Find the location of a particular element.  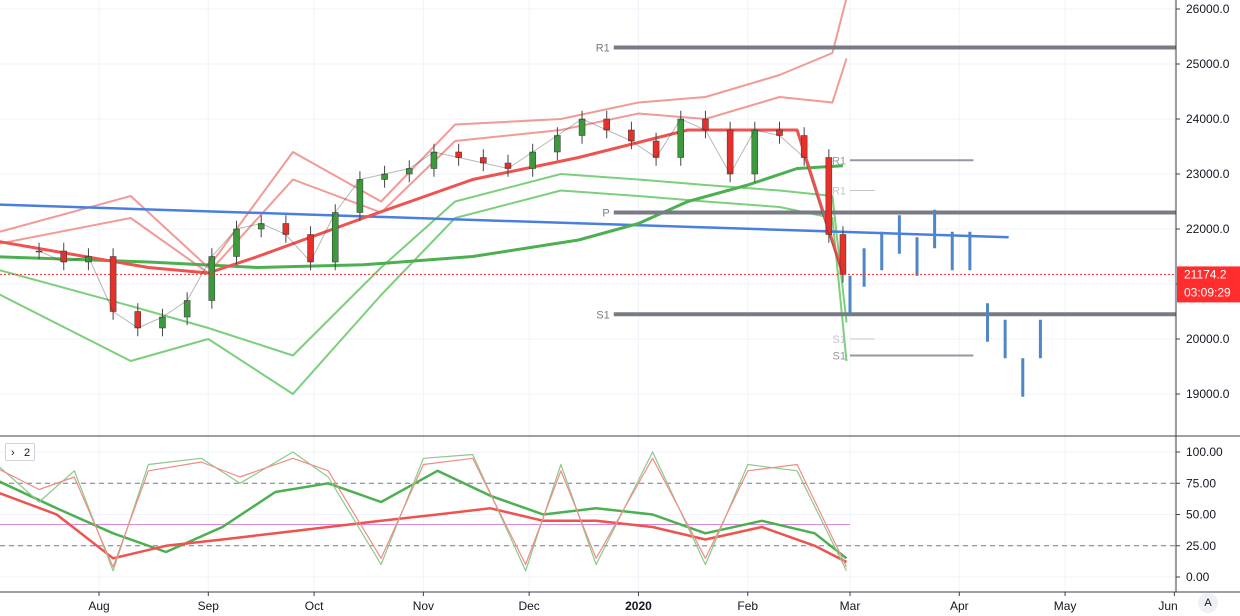

projection-bars is located at coordinates (945, 303).